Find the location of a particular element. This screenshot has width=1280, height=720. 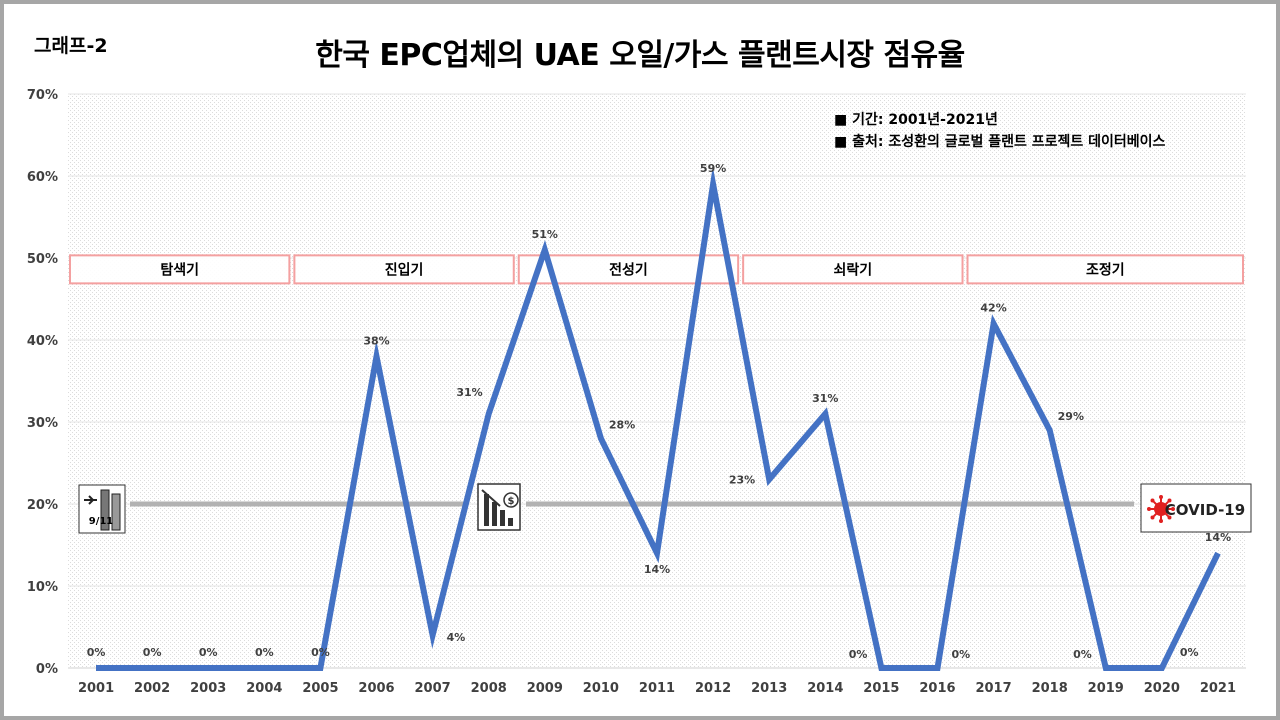

arrow-down-icon is located at coordinates (491, 498).